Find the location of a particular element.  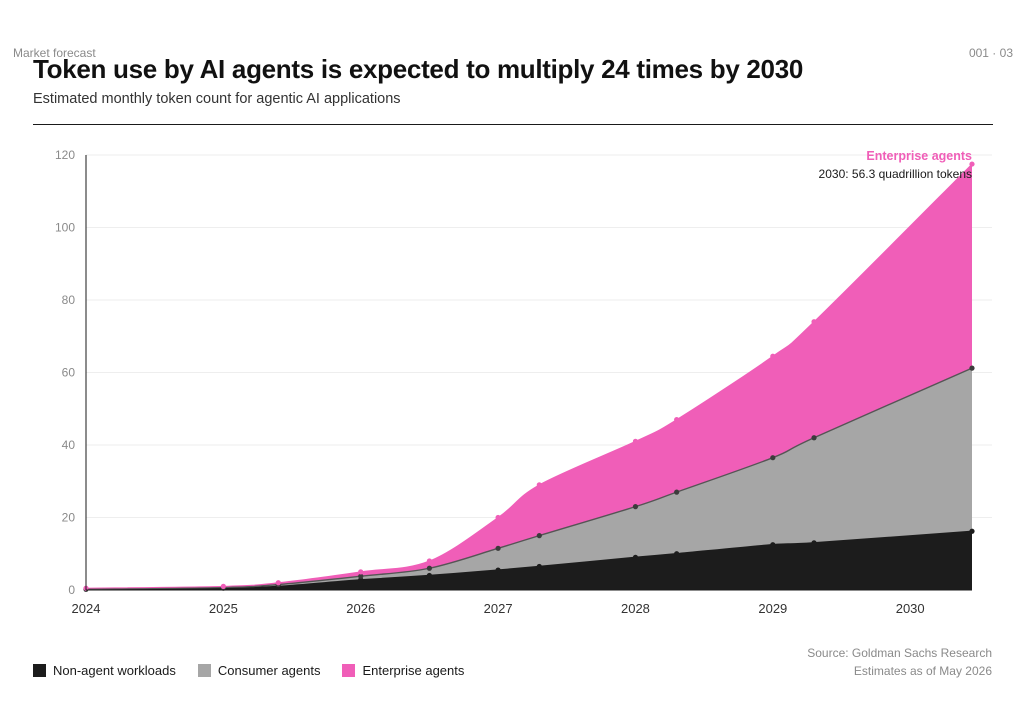

x-tick-label: 2026 is located at coordinates (360, 608).